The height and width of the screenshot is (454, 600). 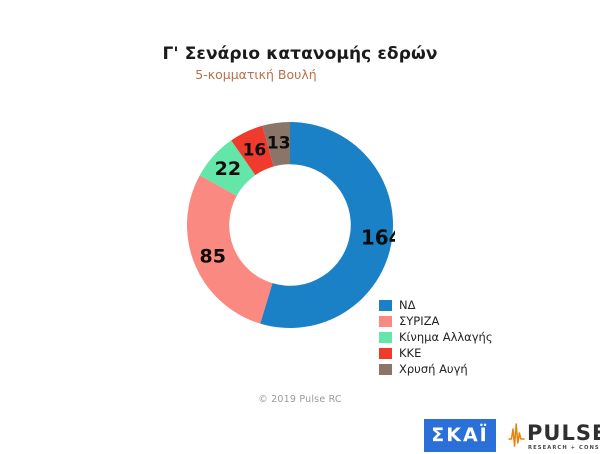 I want to click on legend-item: Κίνημα Αλλαγής, so click(x=454, y=337).